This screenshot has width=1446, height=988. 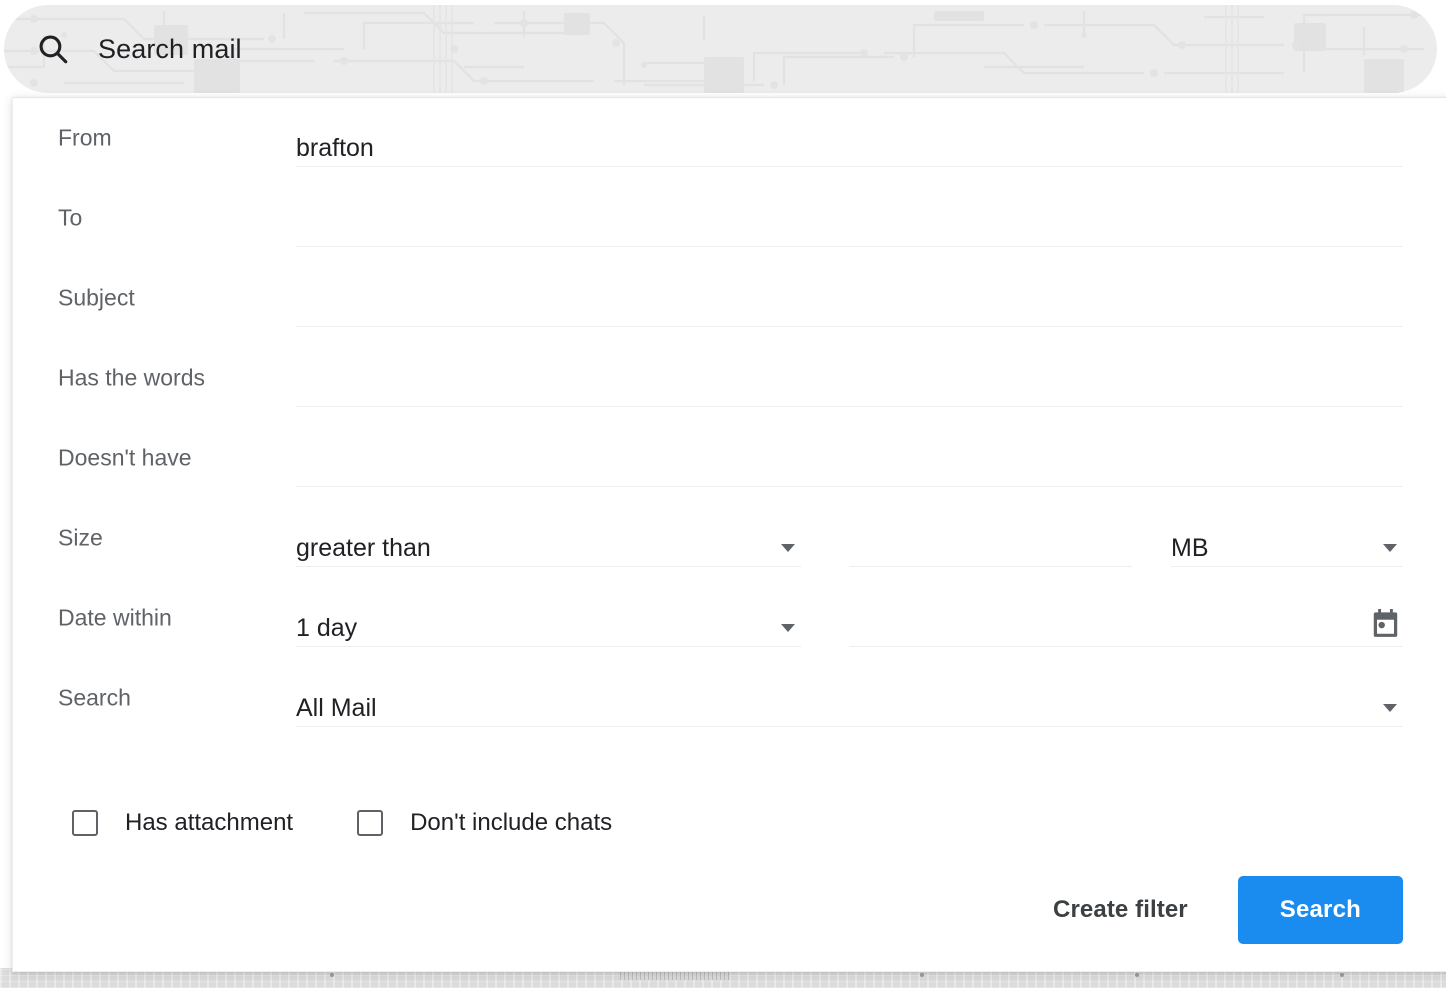 I want to click on form-row-search-scope: Search All Mail, so click(x=708, y=698).